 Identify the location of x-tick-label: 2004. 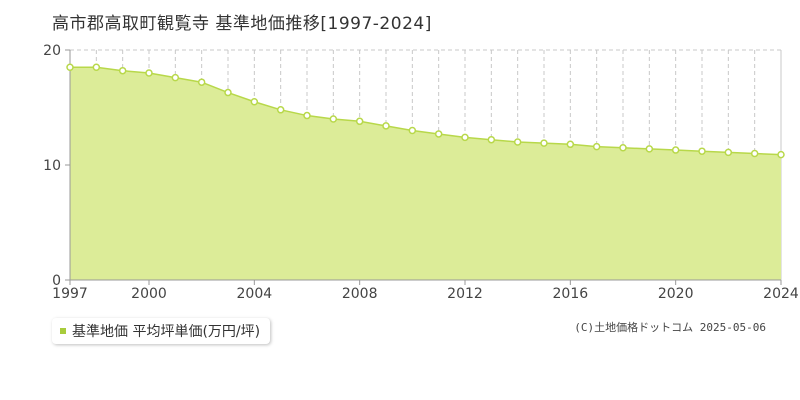
(255, 294).